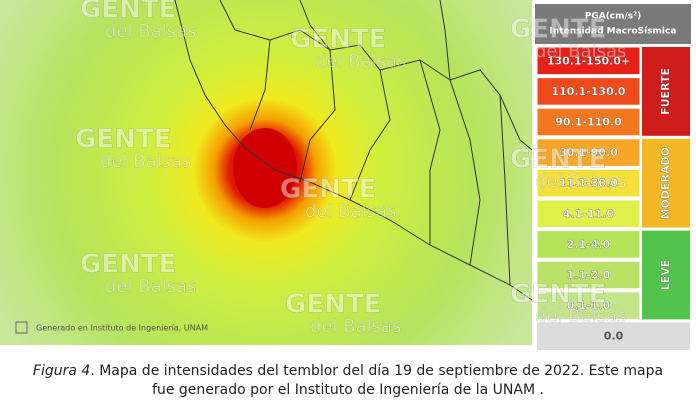 This screenshot has height=403, width=696. I want to click on legend-group-label: FUERTE, so click(665, 91).